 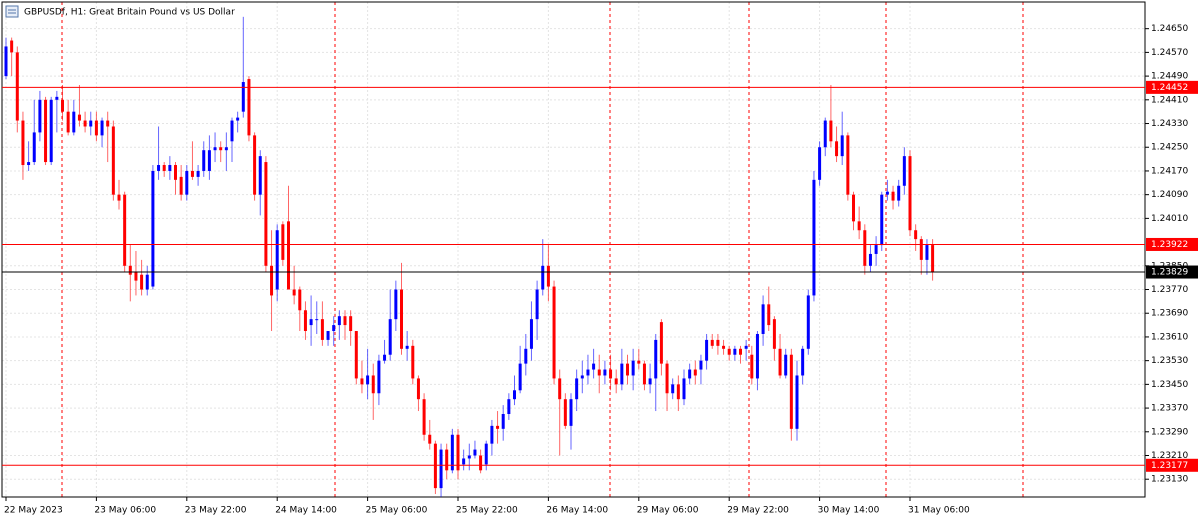 I want to click on y-tick-label: 1.23210, so click(x=1169, y=456).